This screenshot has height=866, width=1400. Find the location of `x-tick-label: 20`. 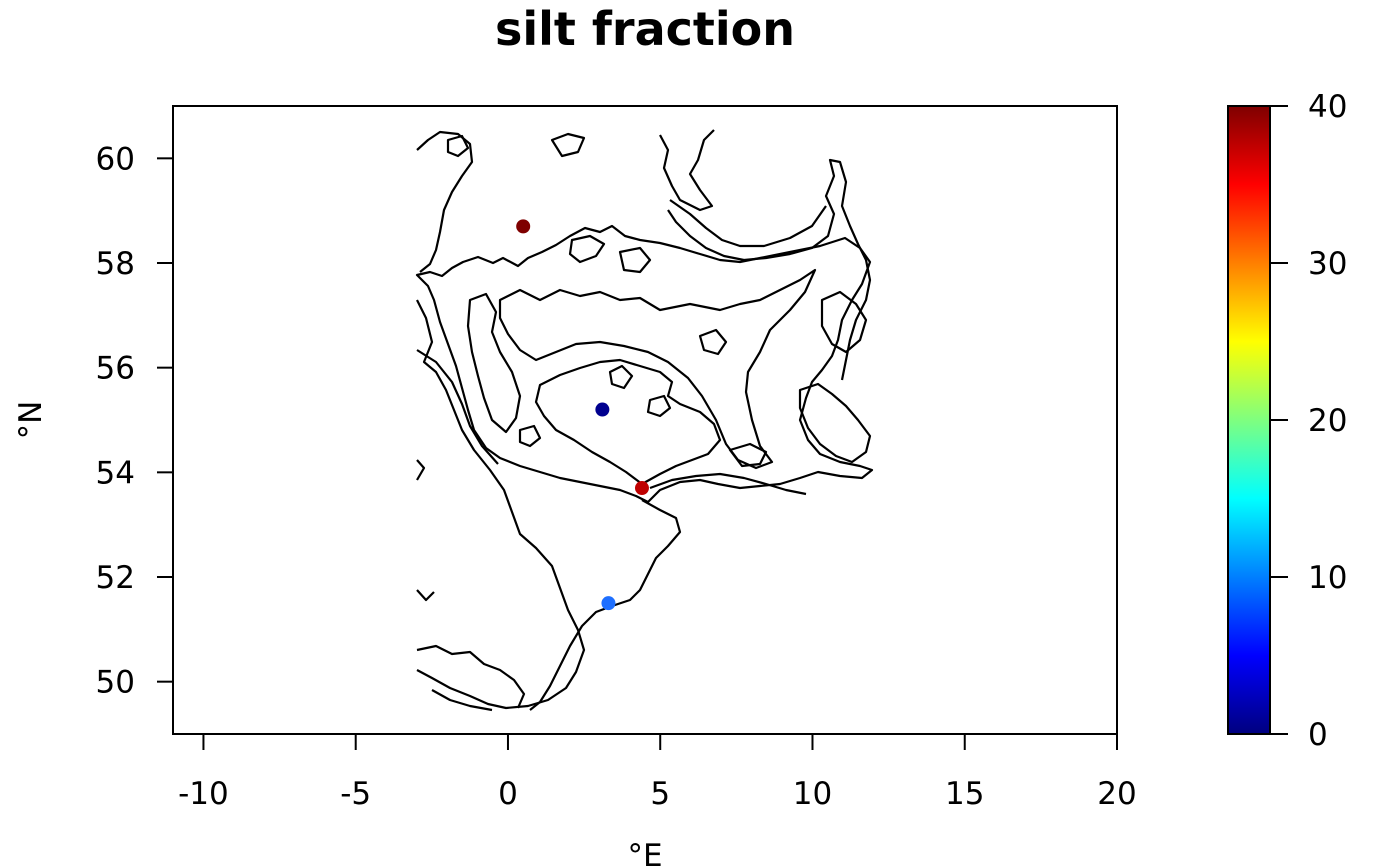

x-tick-label: 20 is located at coordinates (1116, 794).